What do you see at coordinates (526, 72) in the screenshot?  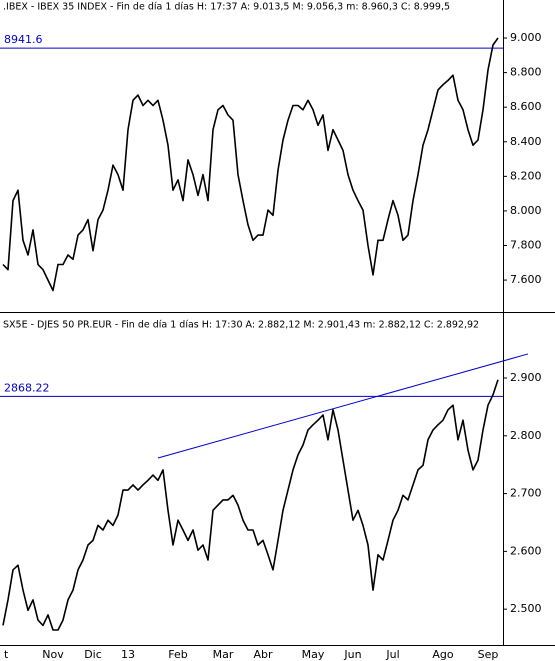 I see `y-tick-label: 8.800` at bounding box center [526, 72].